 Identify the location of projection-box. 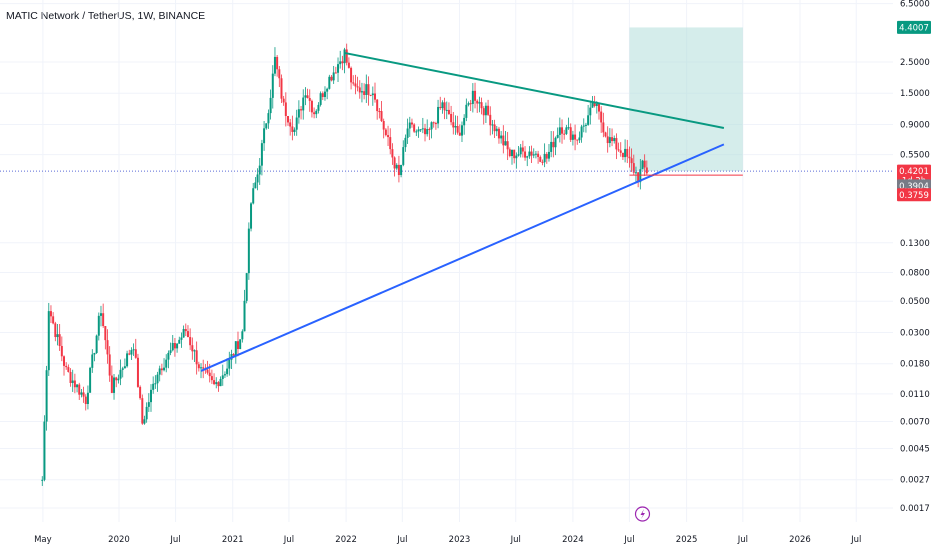
(686, 99).